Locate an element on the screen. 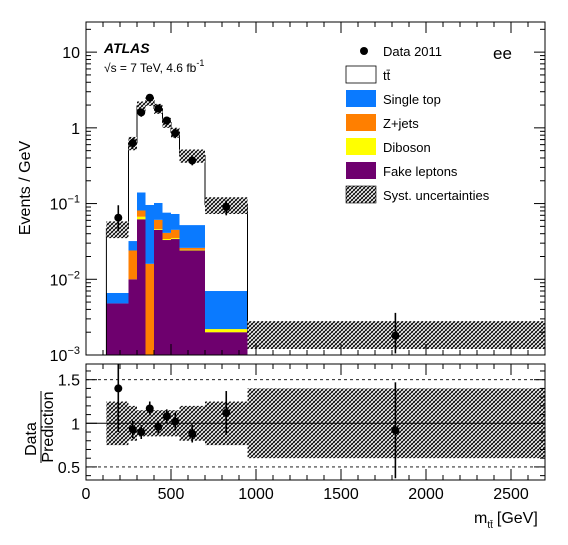  y-tick-label-1: 1 is located at coordinates (75, 129).